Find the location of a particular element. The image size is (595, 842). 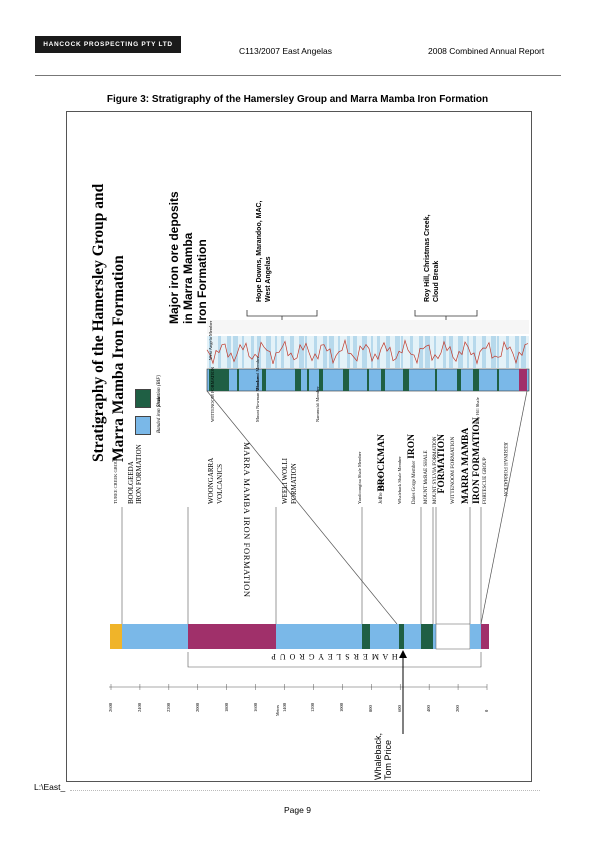

axis-tick-label: 800 is located at coordinates (370, 708).